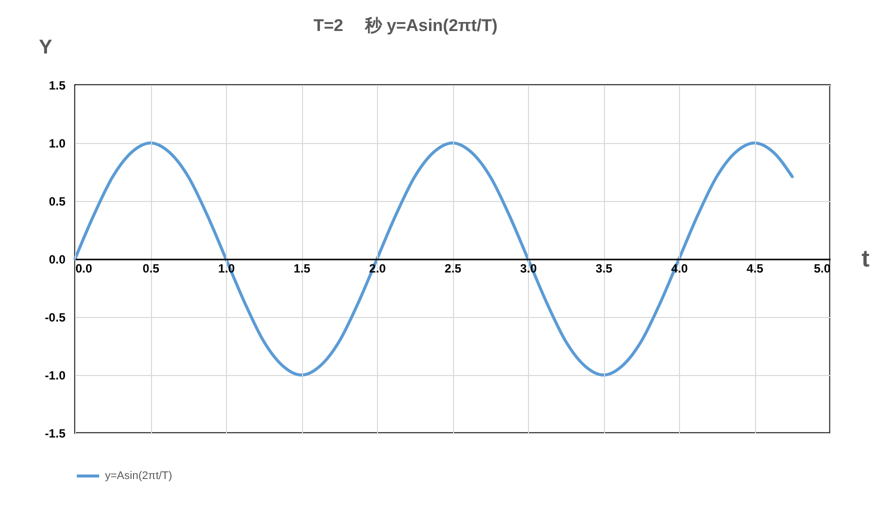 The image size is (885, 519). Describe the element at coordinates (57, 143) in the screenshot. I see `y-tick-label: 1.0` at that location.